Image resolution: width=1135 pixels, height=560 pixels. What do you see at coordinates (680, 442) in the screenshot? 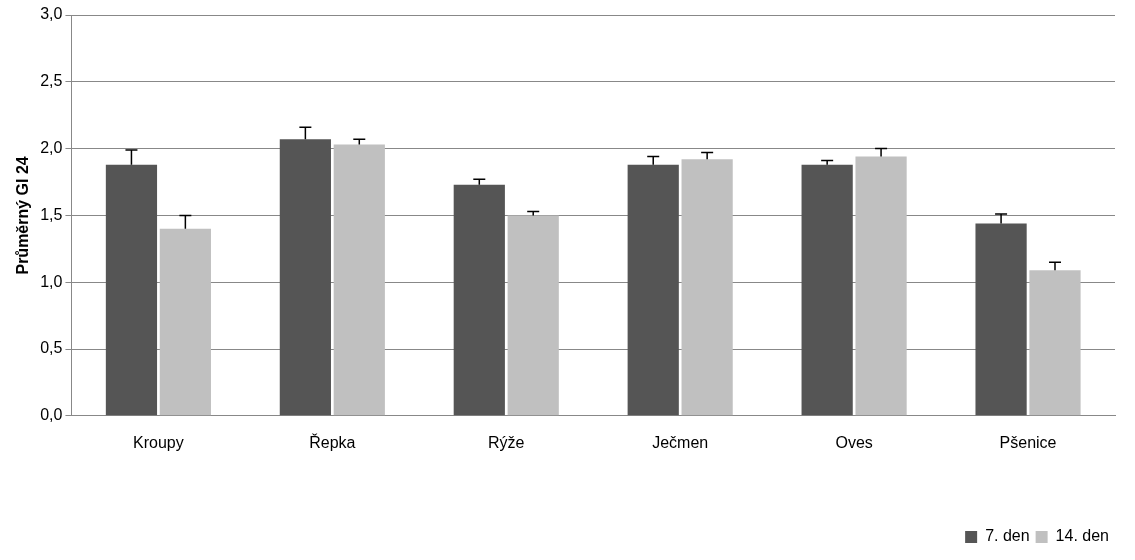
I see `x-tick-label: Ječmen` at bounding box center [680, 442].